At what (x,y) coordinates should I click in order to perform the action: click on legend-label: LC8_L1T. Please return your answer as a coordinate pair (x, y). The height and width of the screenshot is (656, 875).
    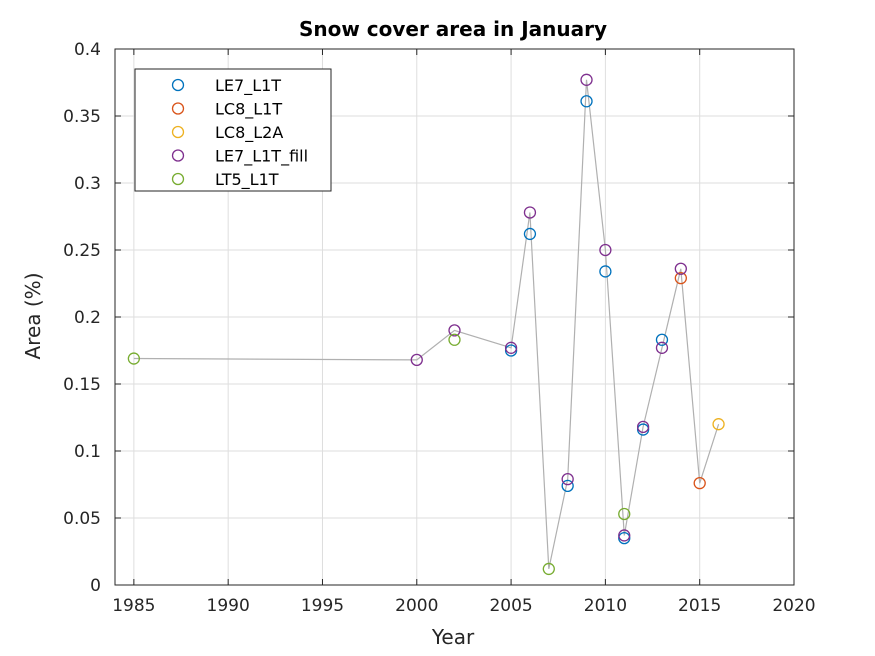
    Looking at the image, I should click on (248, 110).